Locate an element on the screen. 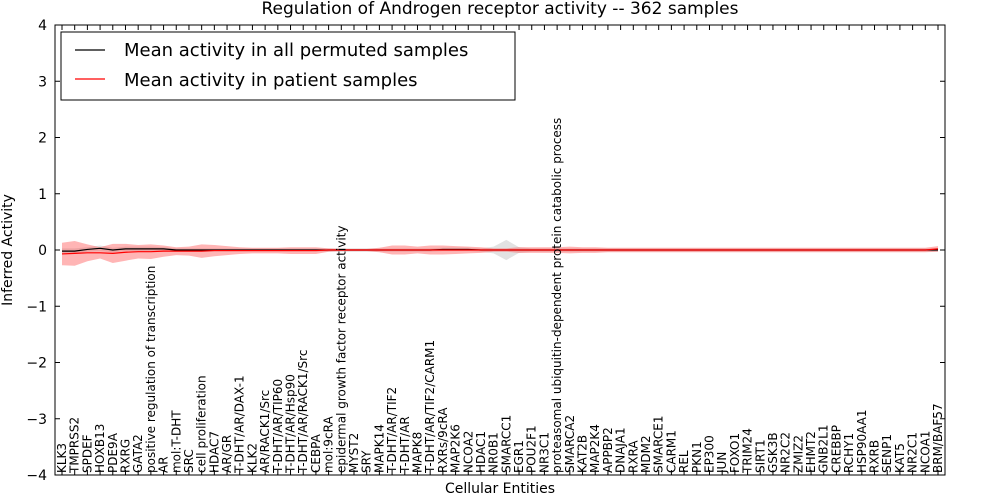 This screenshot has height=500, width=1000. entity-label: APPBP2 is located at coordinates (608, 450).